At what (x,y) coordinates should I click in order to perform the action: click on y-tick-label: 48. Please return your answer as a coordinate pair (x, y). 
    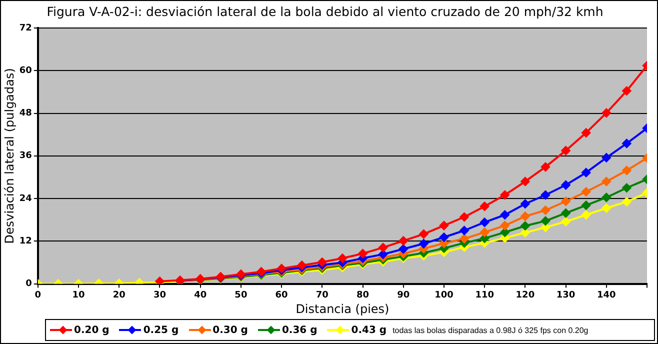
    Looking at the image, I should click on (25, 113).